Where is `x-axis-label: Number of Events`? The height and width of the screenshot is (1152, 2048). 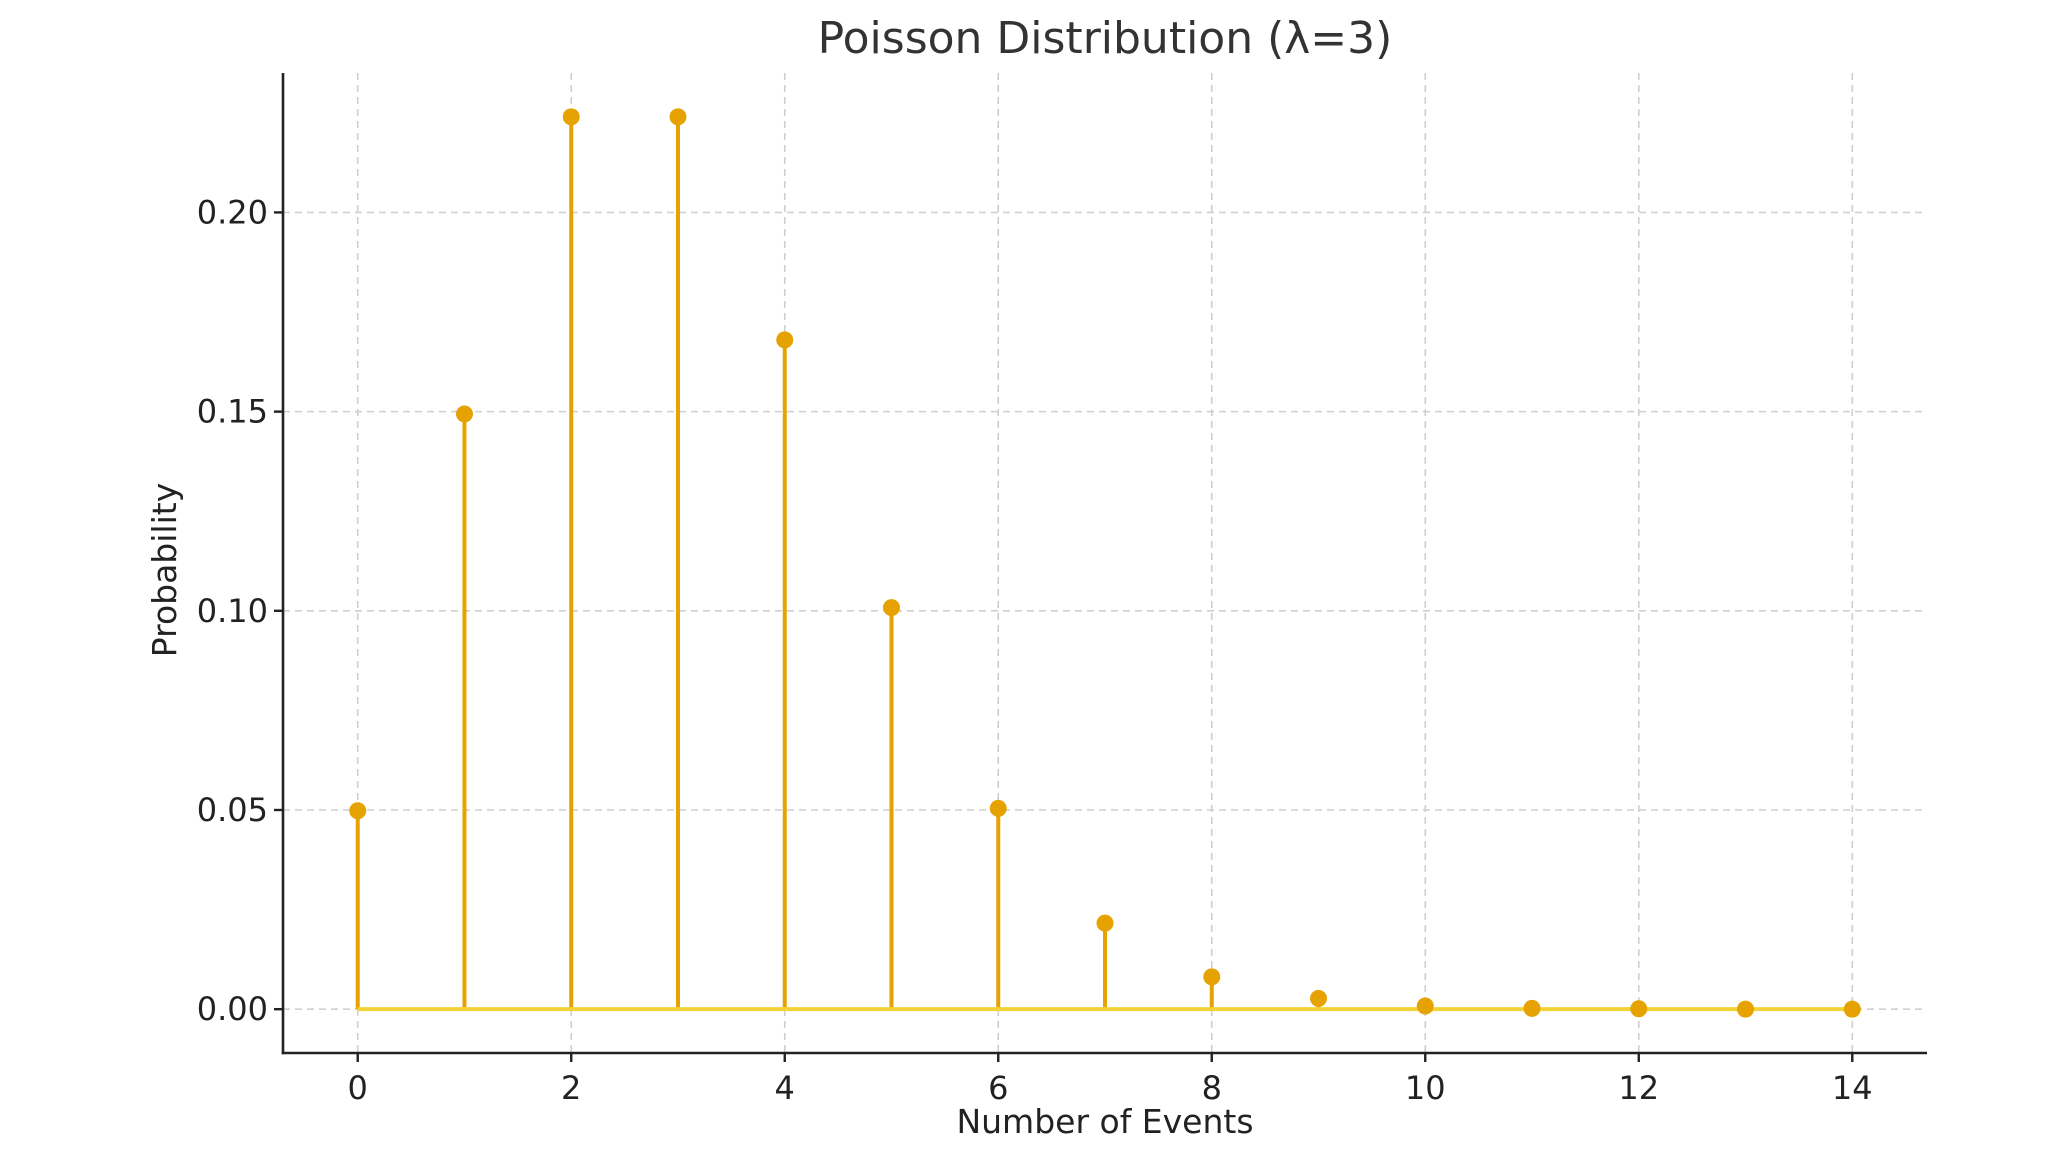 x-axis-label: Number of Events is located at coordinates (1104, 1121).